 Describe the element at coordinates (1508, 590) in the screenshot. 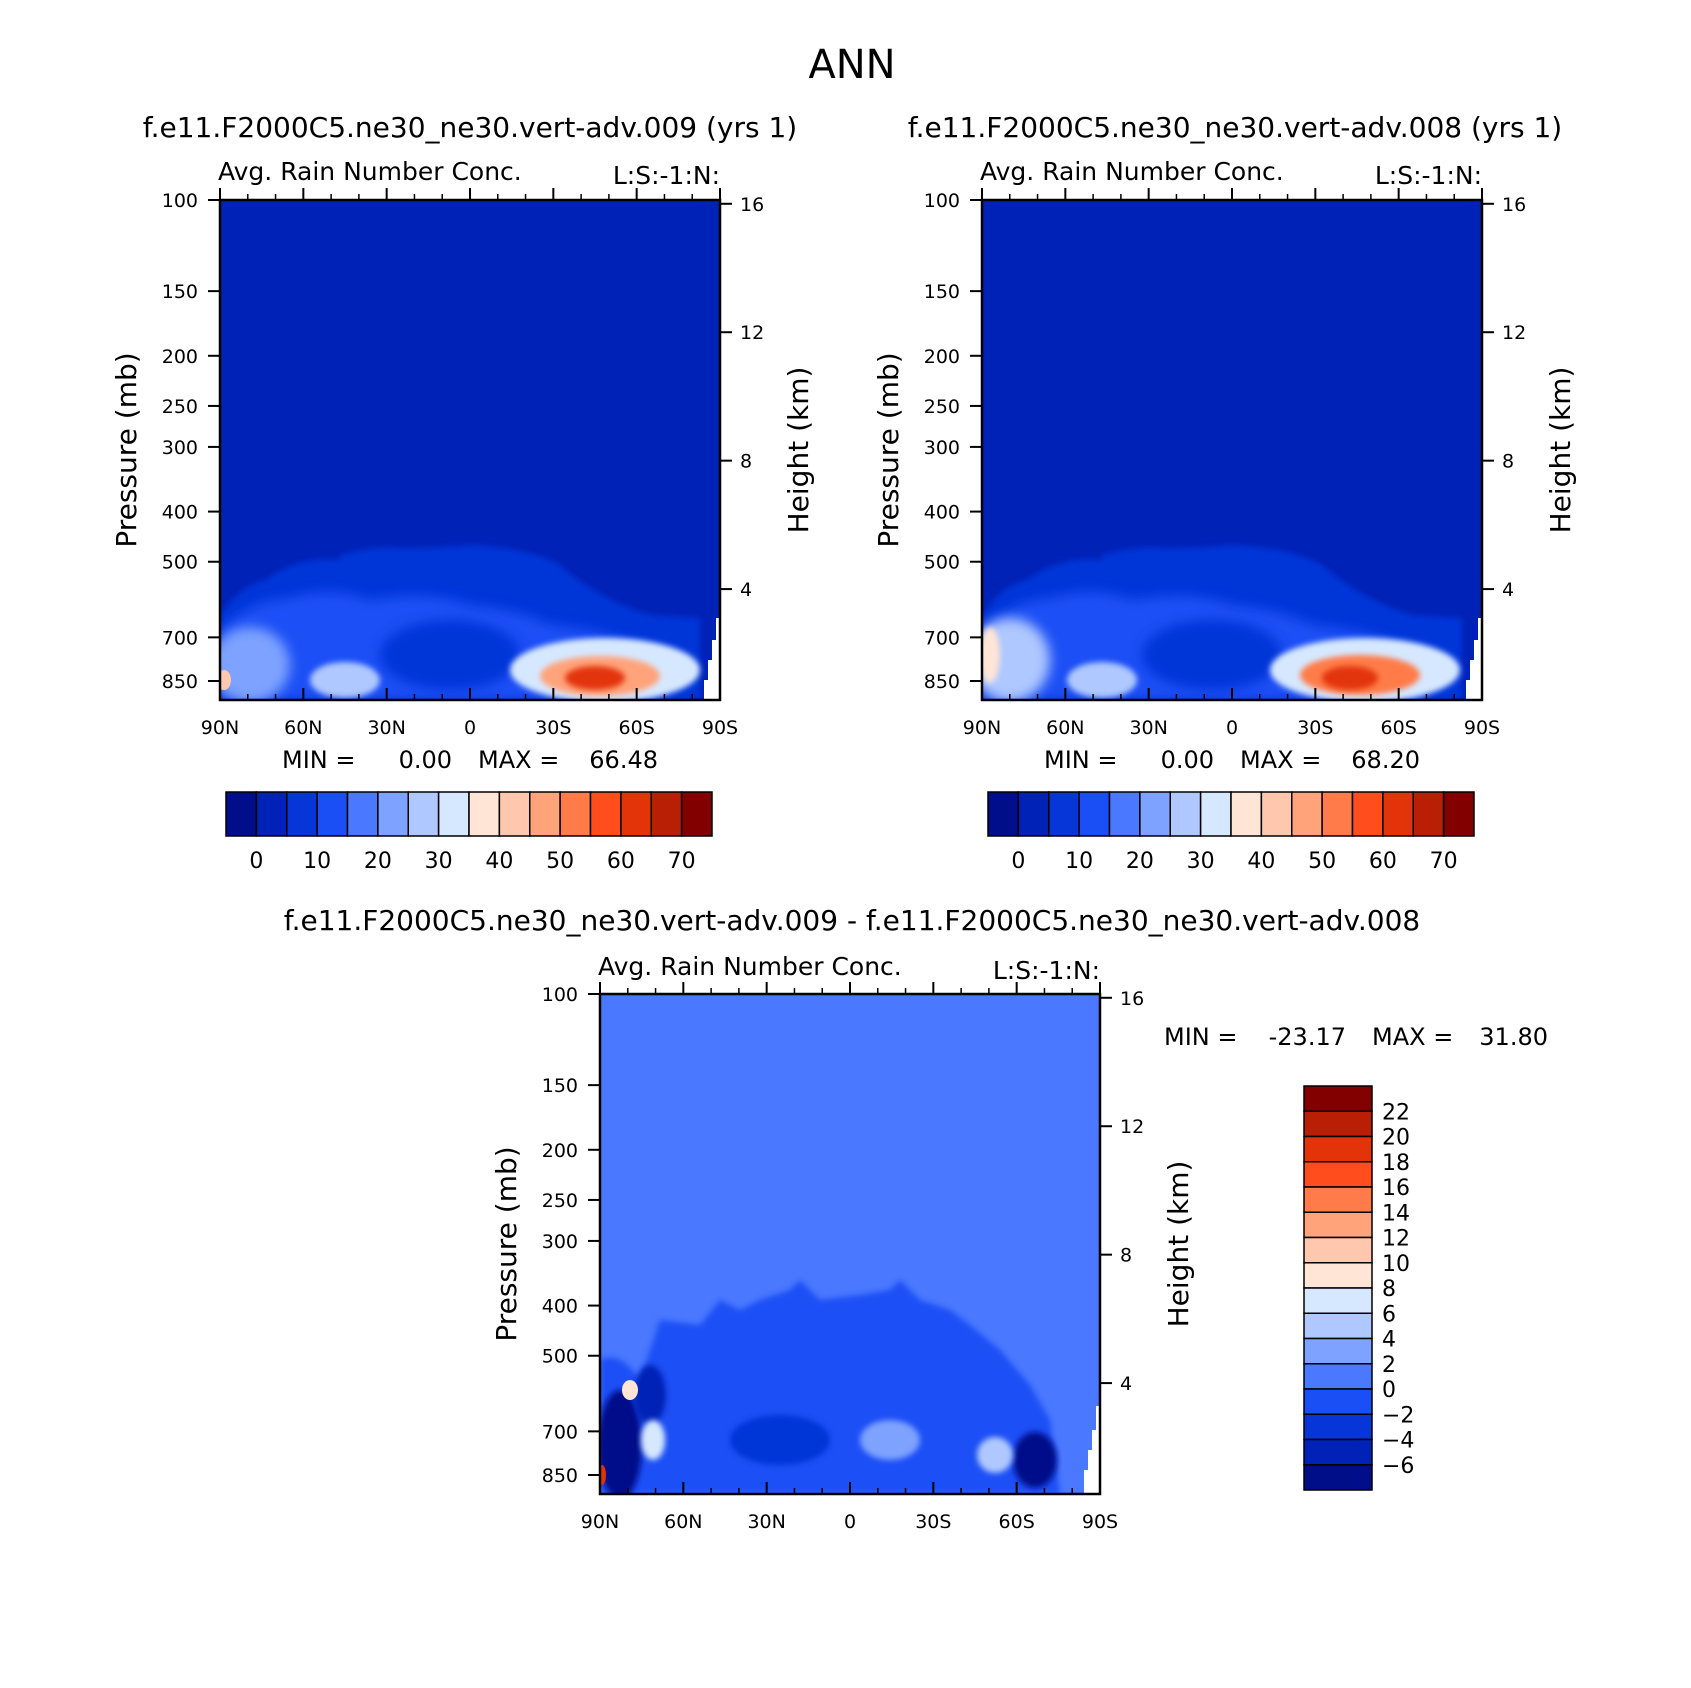

I see `y2-tick-label: 4` at that location.